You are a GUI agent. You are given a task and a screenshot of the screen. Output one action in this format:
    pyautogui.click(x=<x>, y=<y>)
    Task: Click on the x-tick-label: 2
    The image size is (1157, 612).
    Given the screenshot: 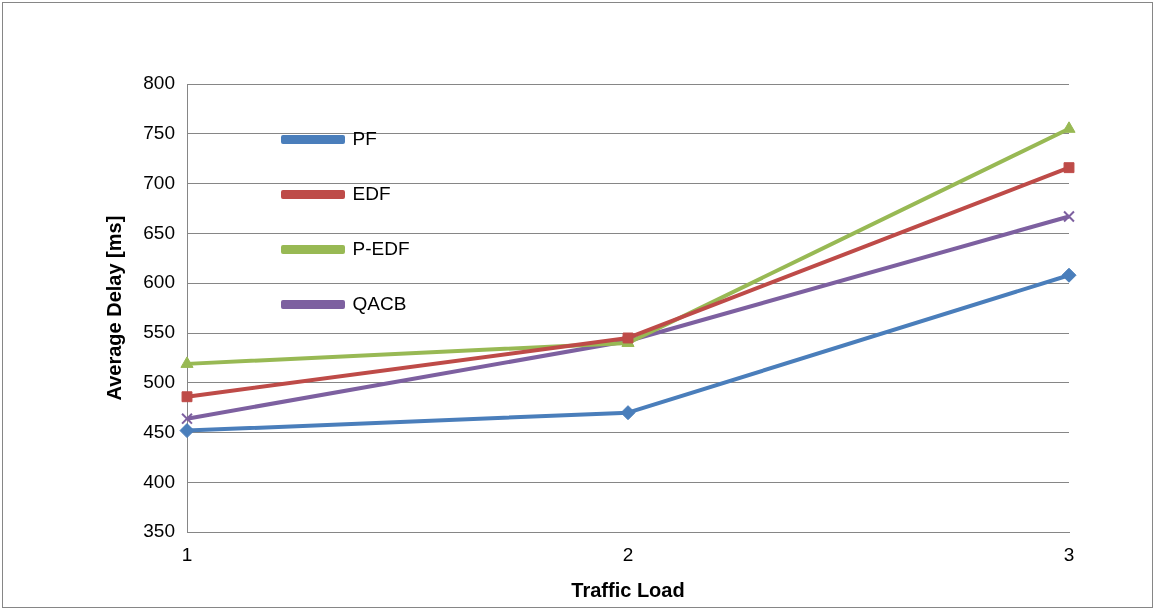 What is the action you would take?
    pyautogui.click(x=628, y=554)
    